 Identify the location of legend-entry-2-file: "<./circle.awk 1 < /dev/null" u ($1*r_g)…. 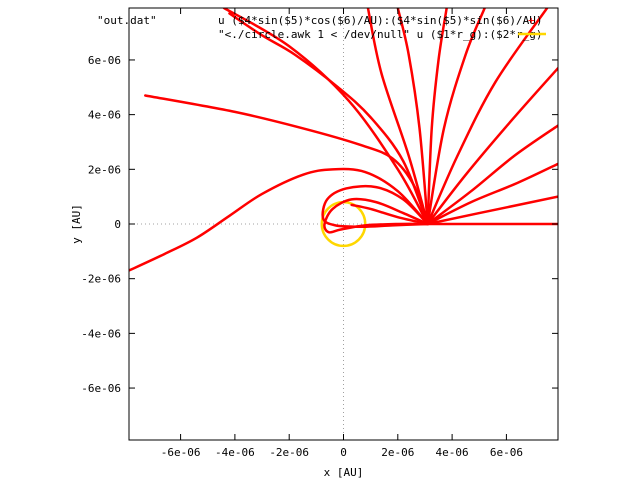
(380, 34).